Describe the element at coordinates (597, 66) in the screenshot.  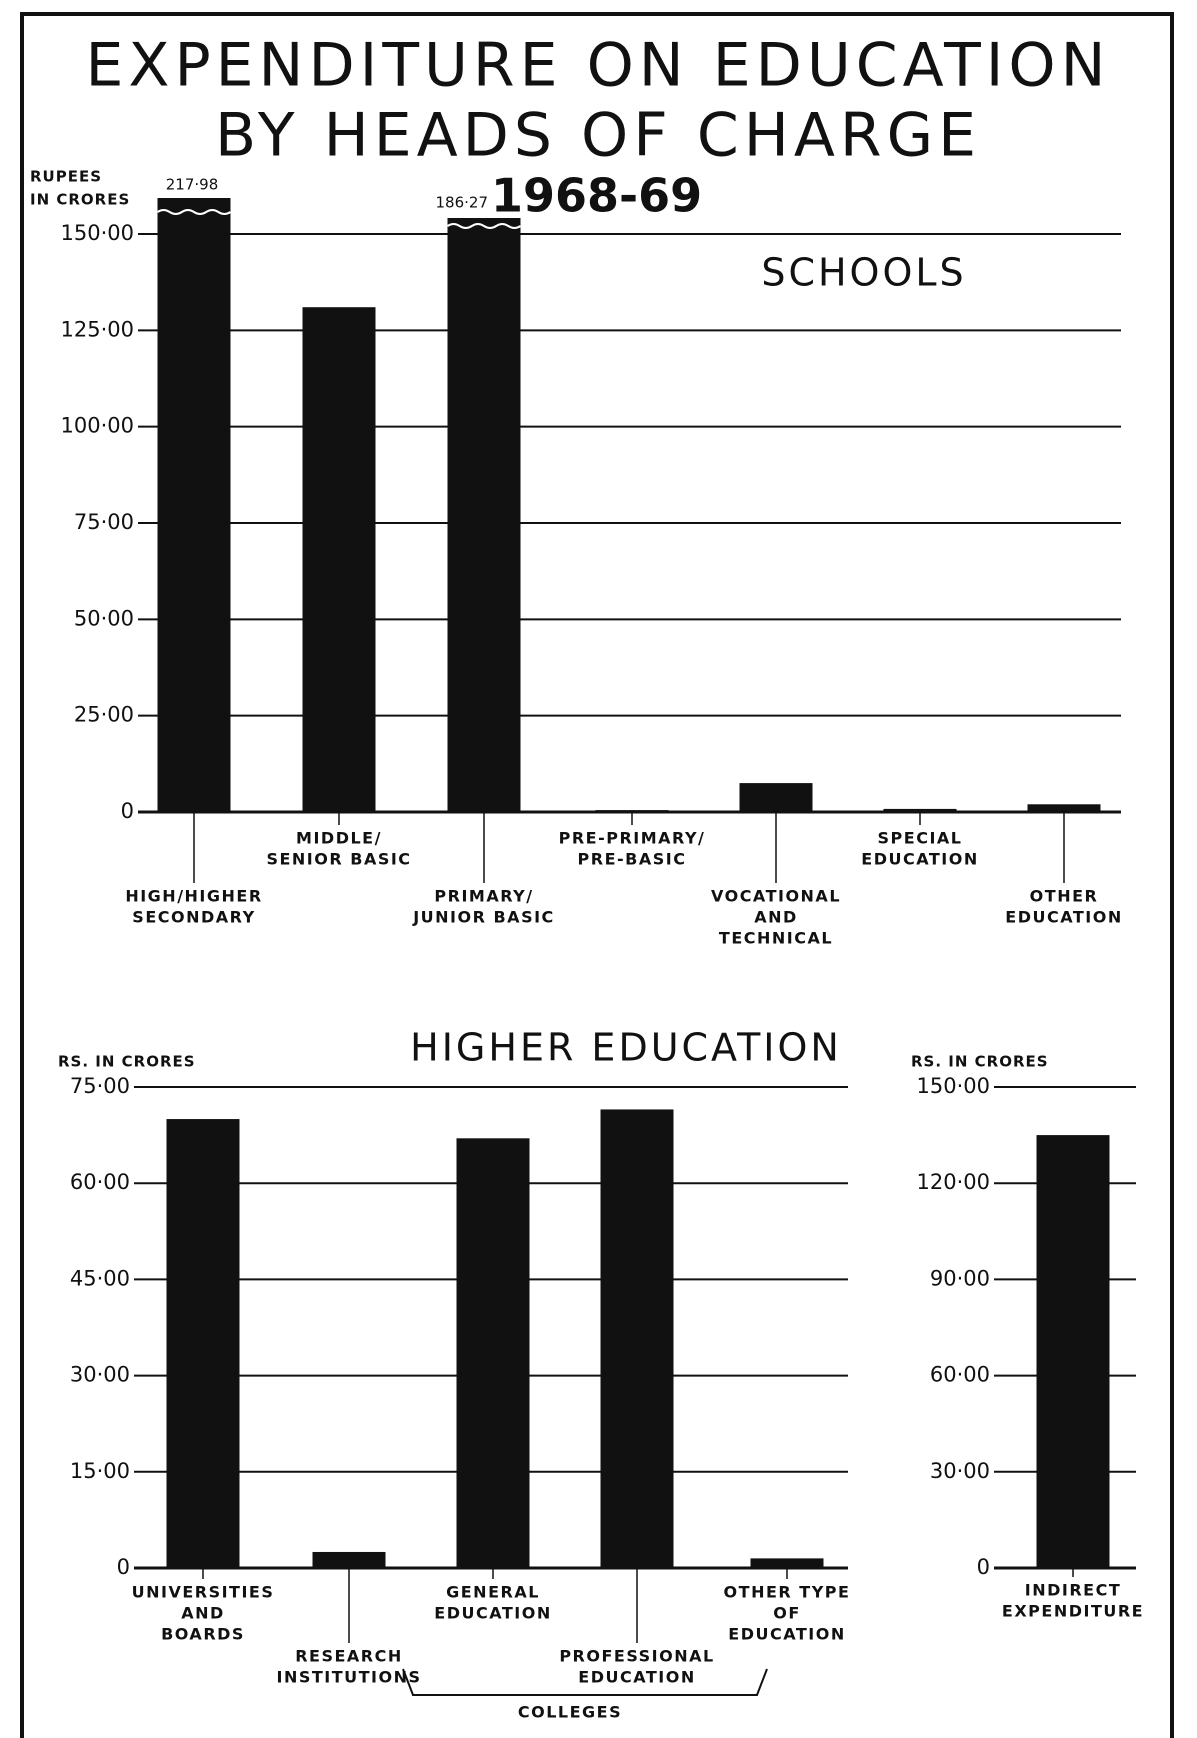
I see `title-line: EXPENDITURE ON EDUCATION` at that location.